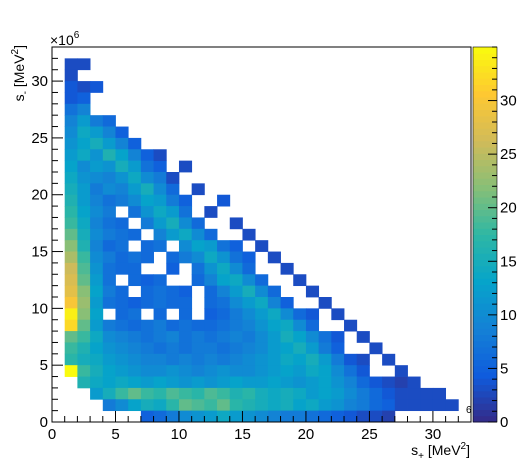 This screenshot has width=523, height=469. Describe the element at coordinates (485, 234) in the screenshot. I see `palette-border` at that location.